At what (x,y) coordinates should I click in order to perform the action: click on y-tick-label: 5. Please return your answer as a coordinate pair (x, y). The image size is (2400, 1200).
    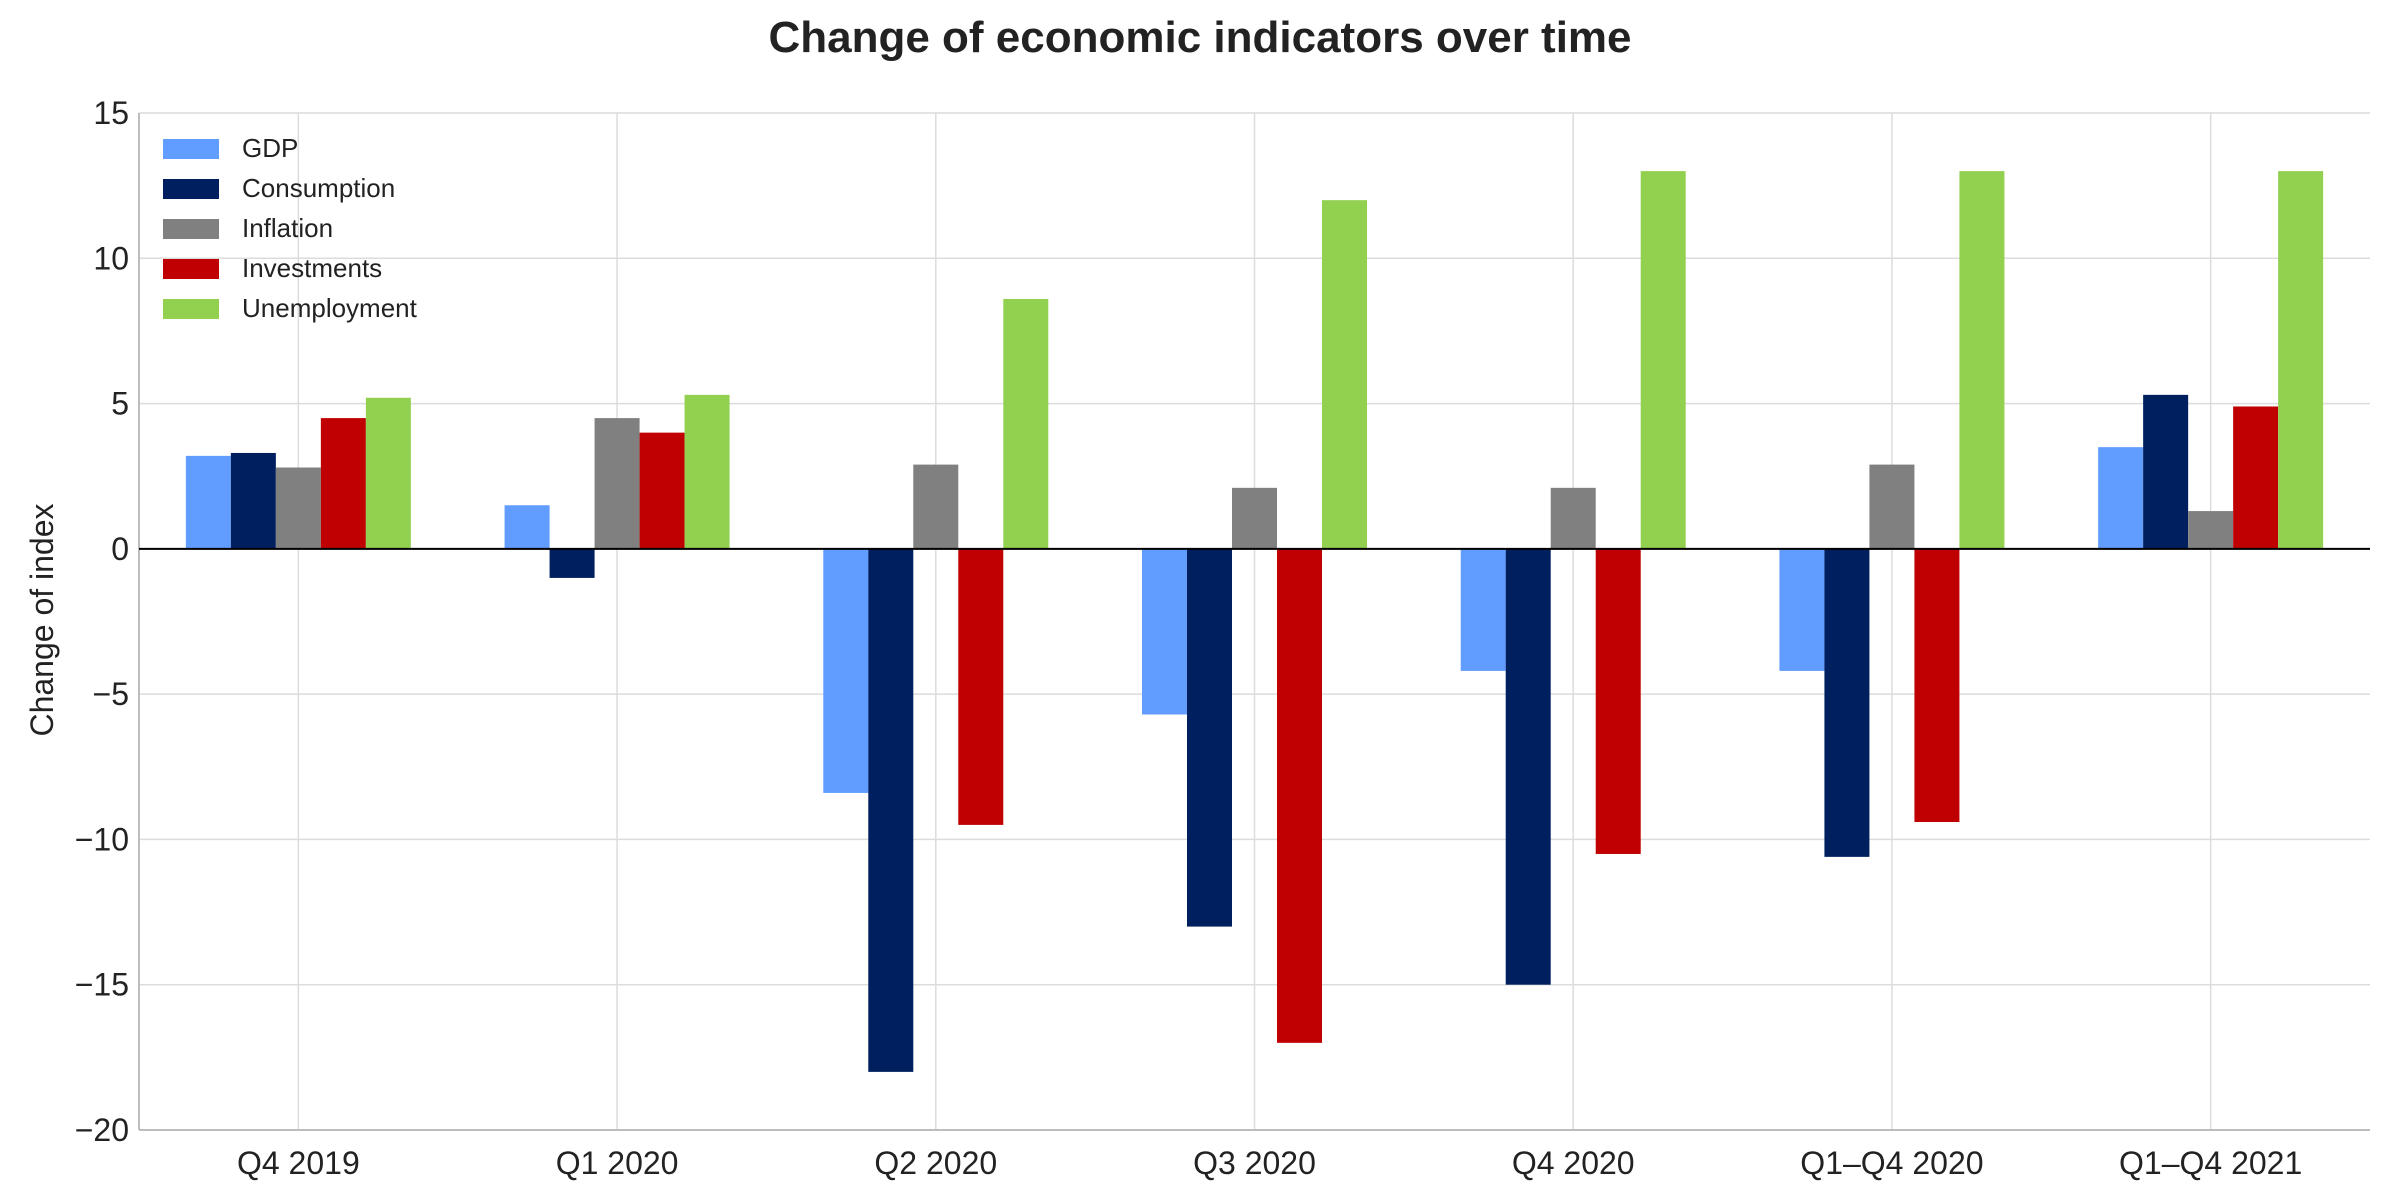
    Looking at the image, I should click on (120, 404).